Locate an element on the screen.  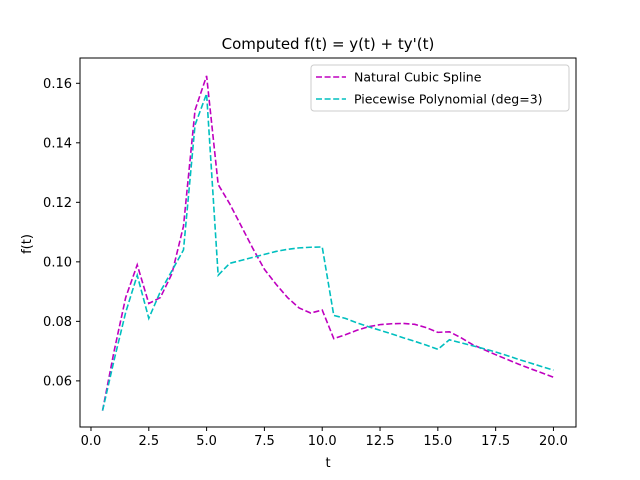
x-tick-label: 15.0 is located at coordinates (437, 441).